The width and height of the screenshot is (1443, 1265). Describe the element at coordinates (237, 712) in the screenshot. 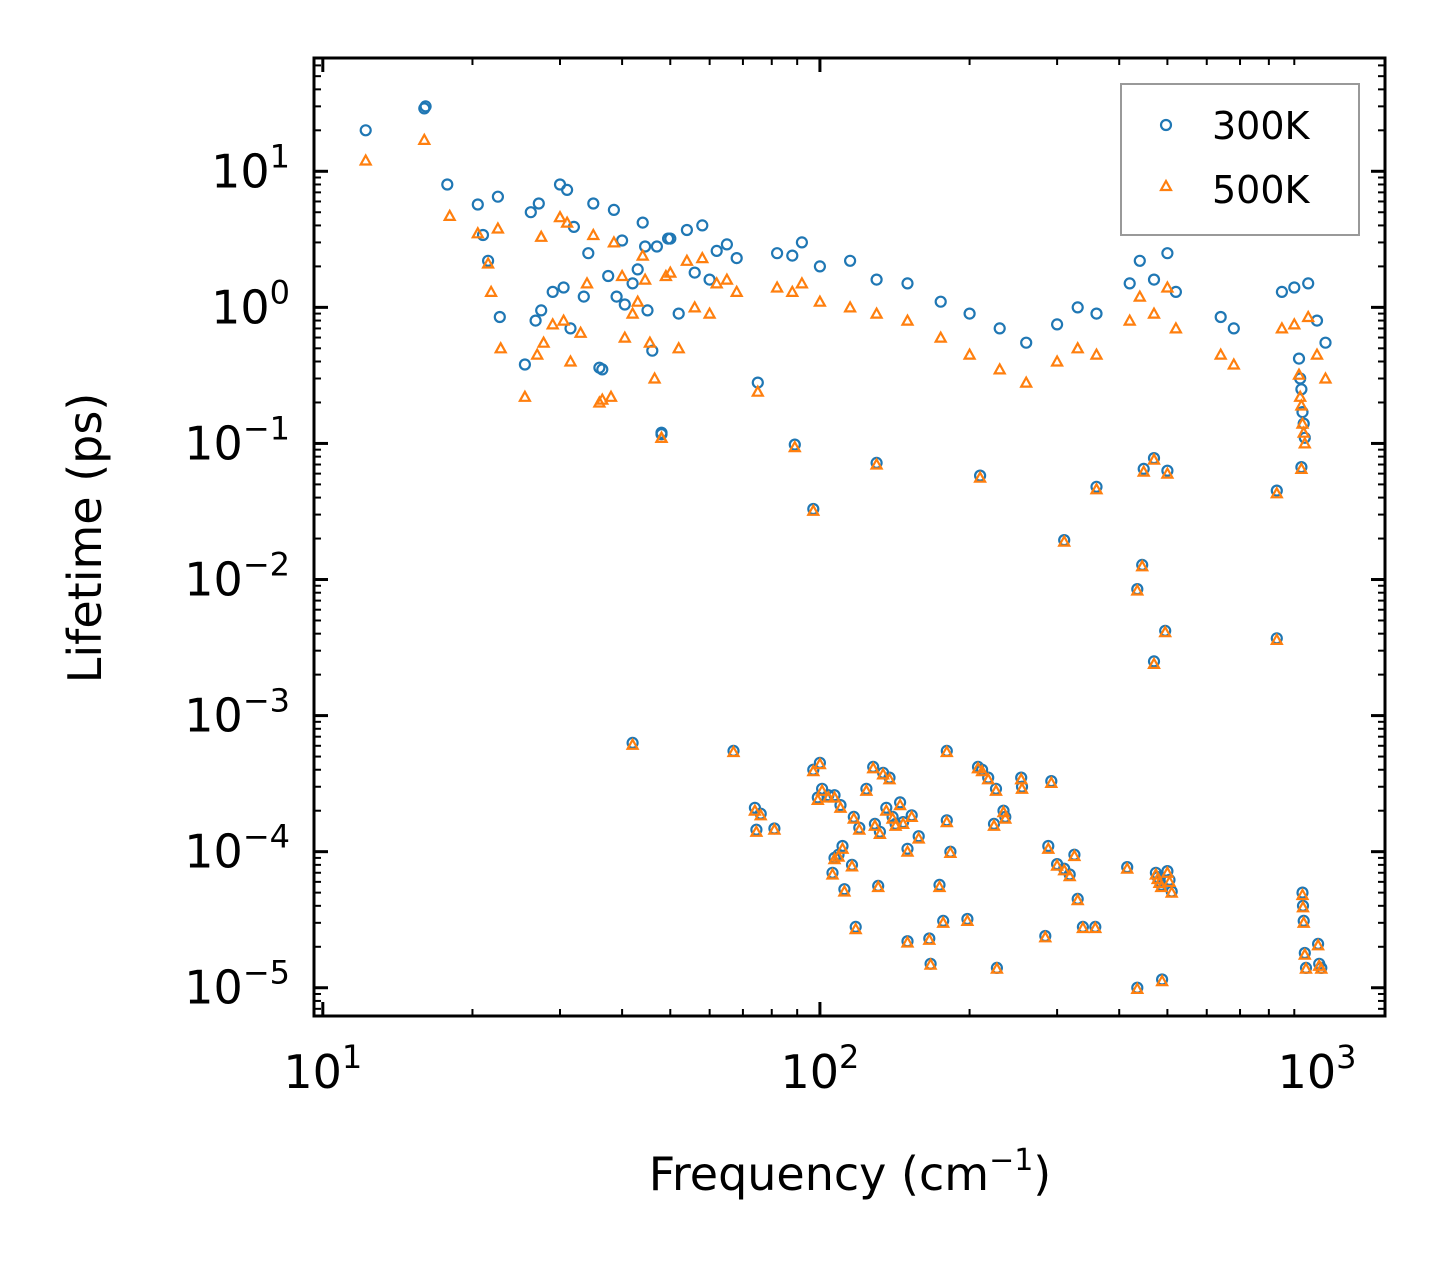

I see `y-tick-label-4: 10⁻³` at that location.